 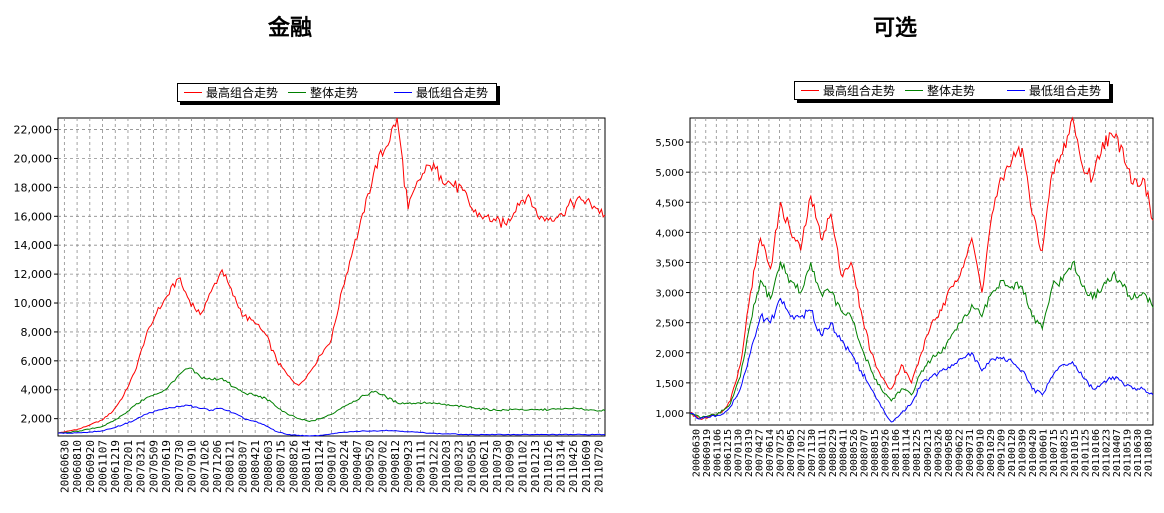 What do you see at coordinates (446, 466) in the screenshot?
I see `x-tick-label: 20100203` at bounding box center [446, 466].